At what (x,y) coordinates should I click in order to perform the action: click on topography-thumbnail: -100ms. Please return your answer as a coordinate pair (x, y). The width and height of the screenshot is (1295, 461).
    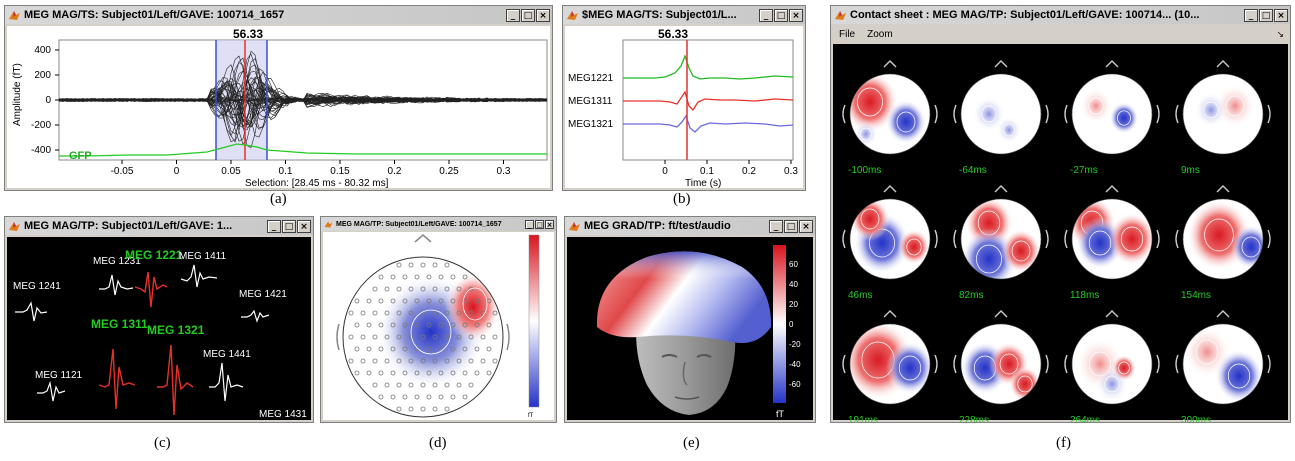
    Looking at the image, I should click on (890, 118).